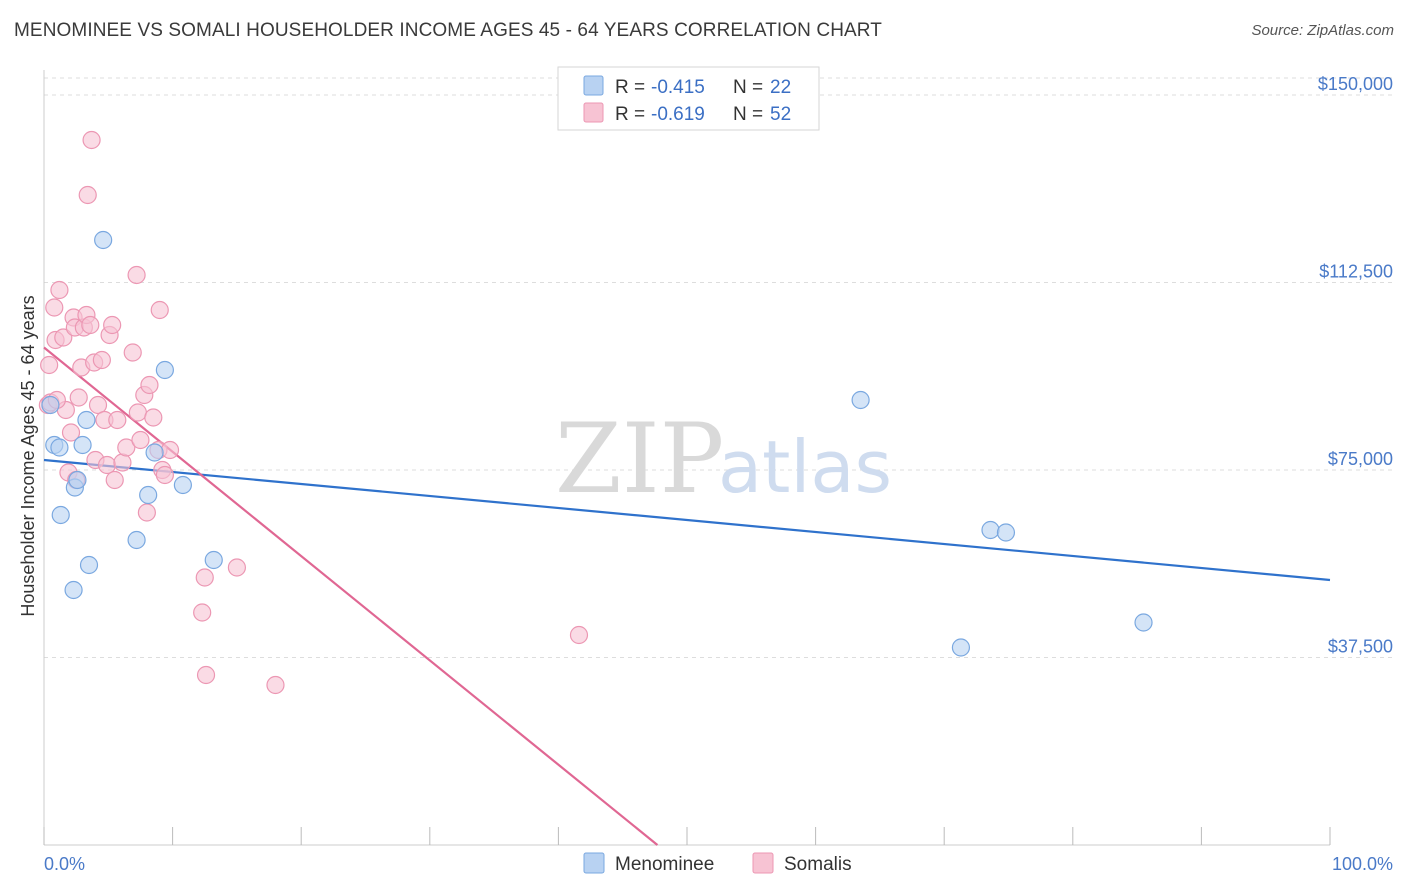  Describe the element at coordinates (594, 863) in the screenshot. I see `series-legend-swatch-menominee` at that location.